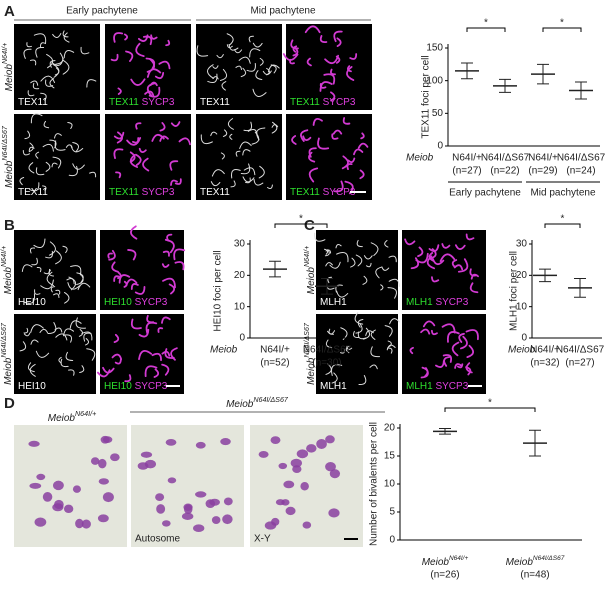 The width and height of the screenshot is (605, 592). I want to click on n-label: (n=52), so click(274, 363).